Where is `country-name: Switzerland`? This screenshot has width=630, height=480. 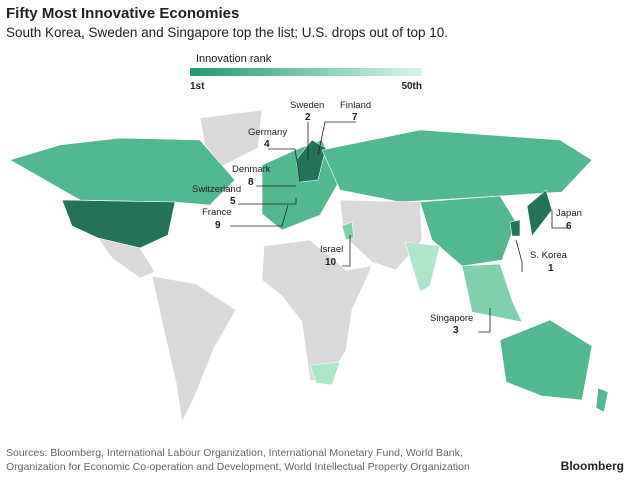
country-name: Switzerland is located at coordinates (216, 189).